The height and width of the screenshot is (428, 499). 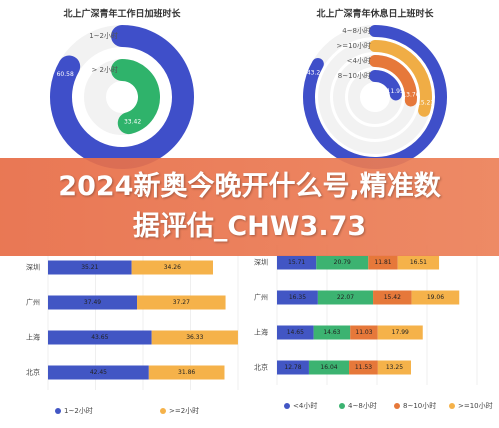 I want to click on category-label: 1~2小时, so click(x=103, y=35).